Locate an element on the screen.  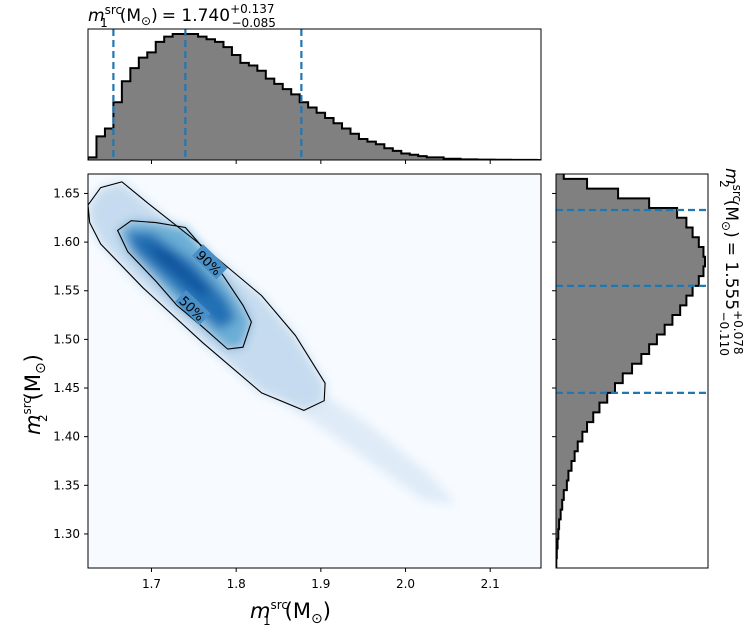
top-panel-frame is located at coordinates (314, 94).